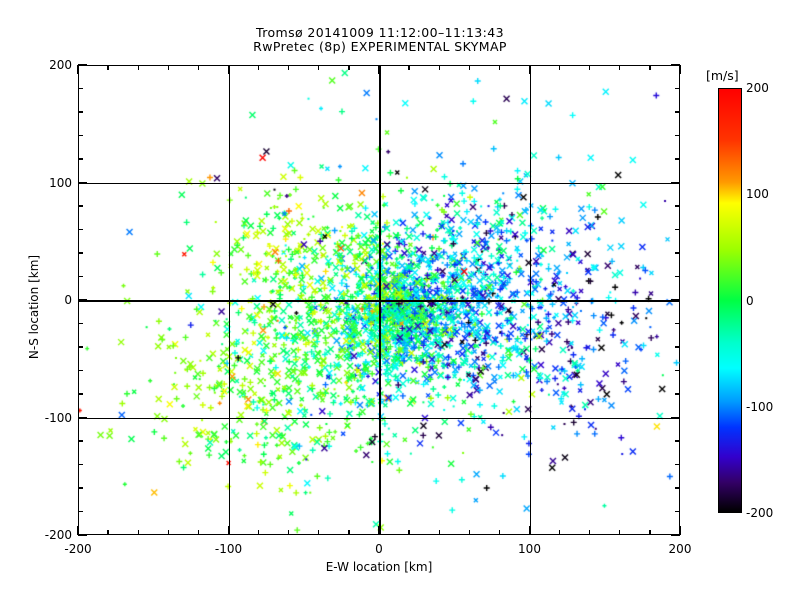  What do you see at coordinates (60, 65) in the screenshot?
I see `y-tick-label: 200` at bounding box center [60, 65].